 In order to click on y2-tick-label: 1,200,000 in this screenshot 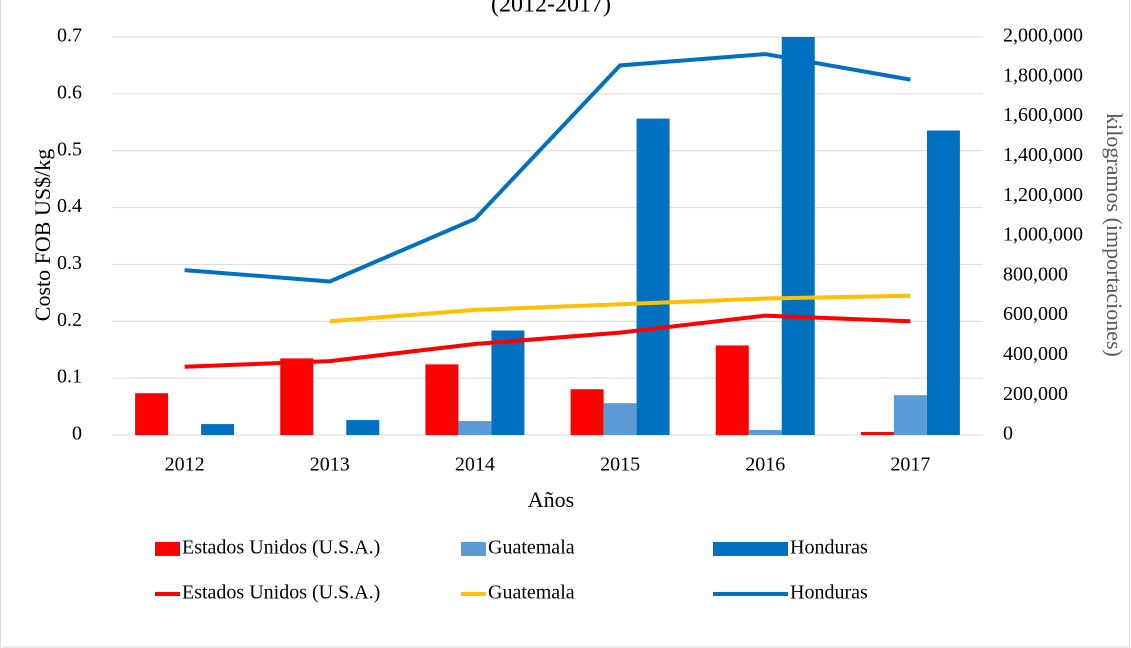, I will do `click(1043, 195)`.